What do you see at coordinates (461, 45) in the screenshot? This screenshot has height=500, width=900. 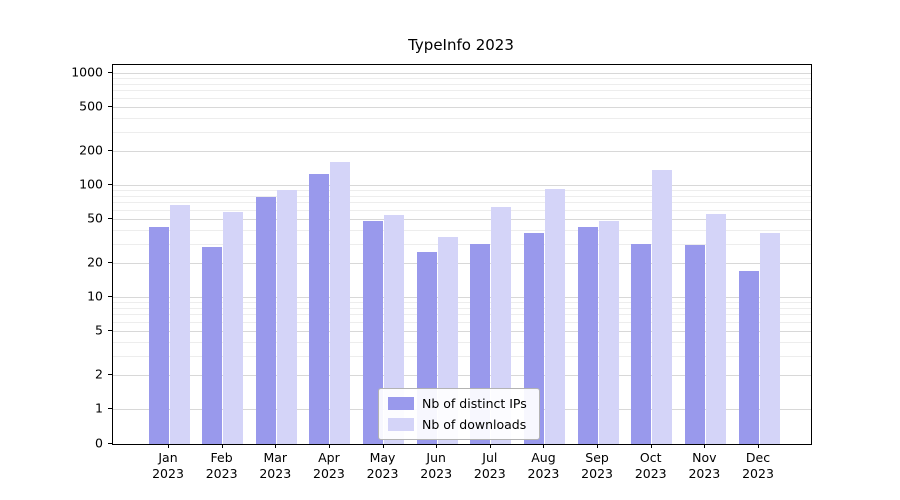 I see `chart-title: TypeInfo 2023` at bounding box center [461, 45].